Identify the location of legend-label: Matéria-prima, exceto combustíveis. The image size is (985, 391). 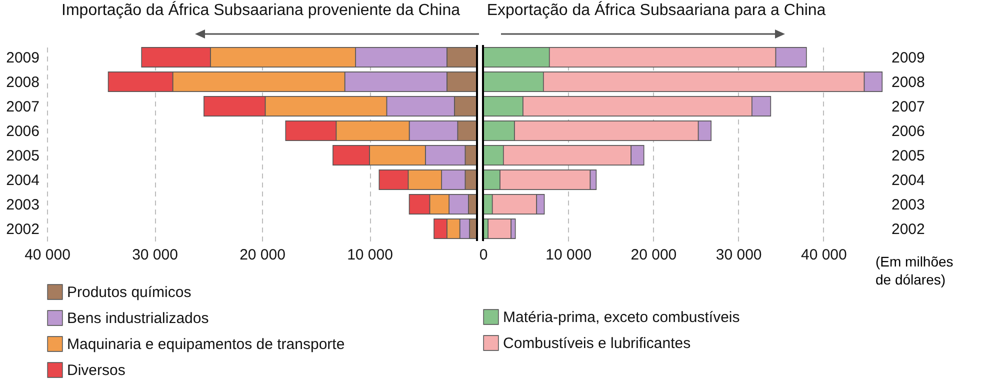
(621, 317).